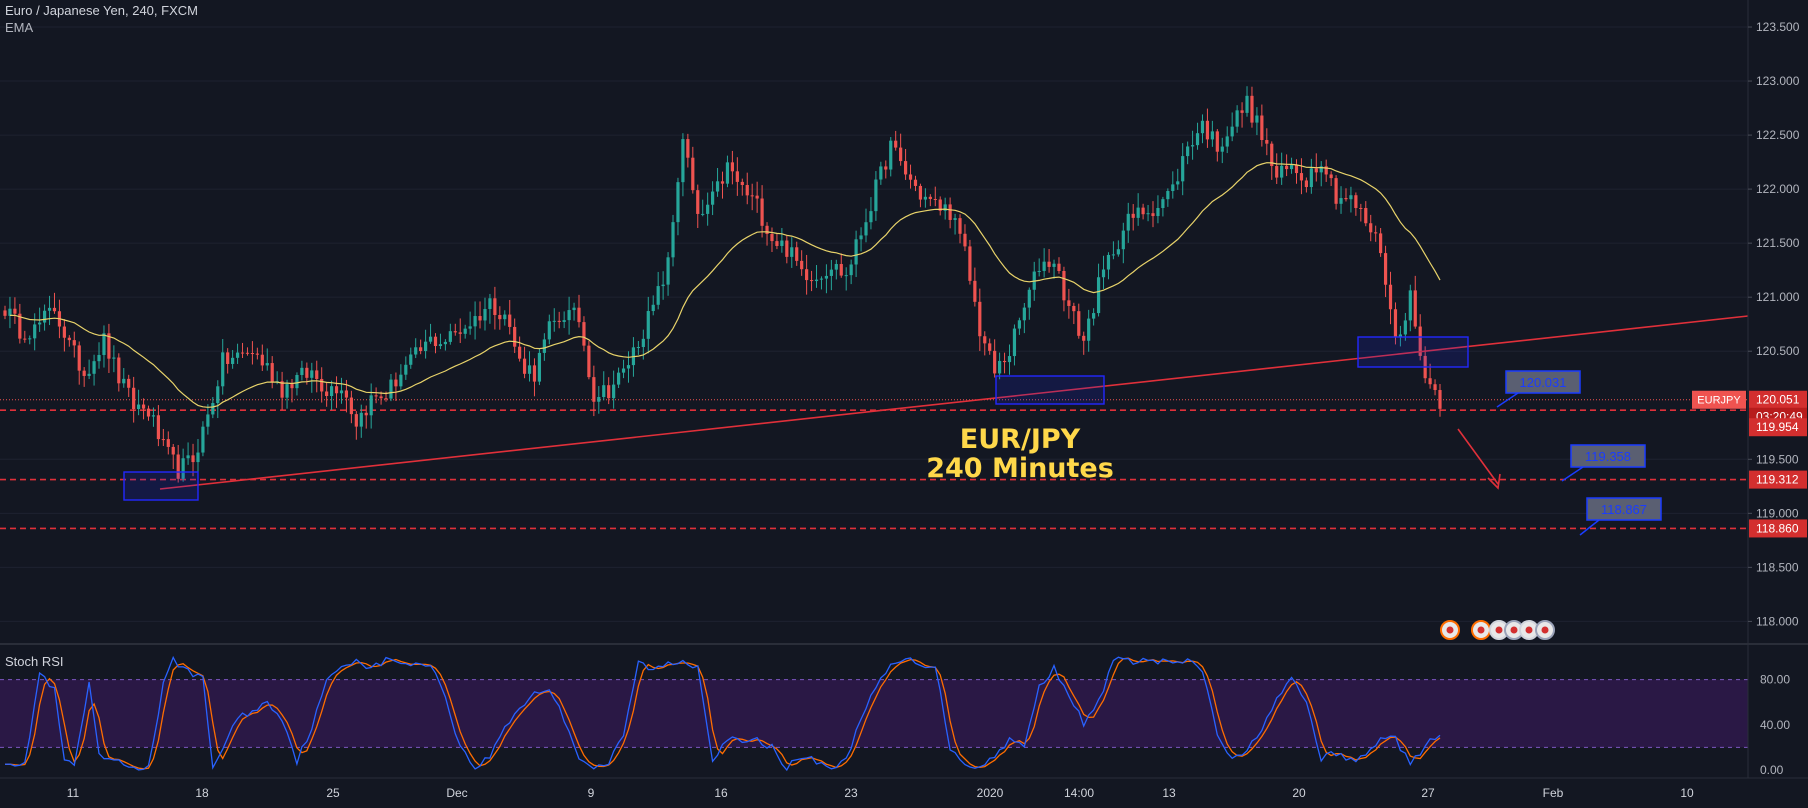  I want to click on event-marker-dot, so click(1529, 630).